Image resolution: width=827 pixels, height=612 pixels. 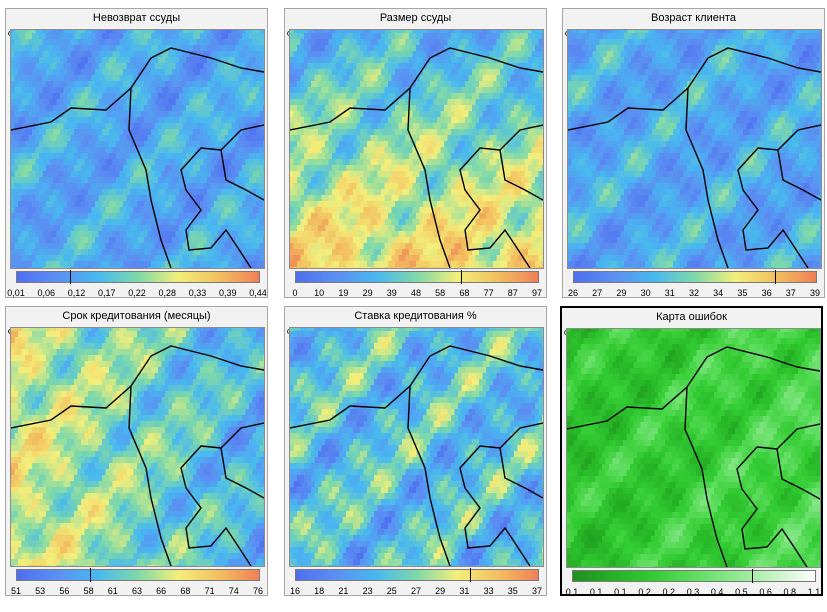 What do you see at coordinates (233, 591) in the screenshot?
I see `scale-tick-label: 74` at bounding box center [233, 591].